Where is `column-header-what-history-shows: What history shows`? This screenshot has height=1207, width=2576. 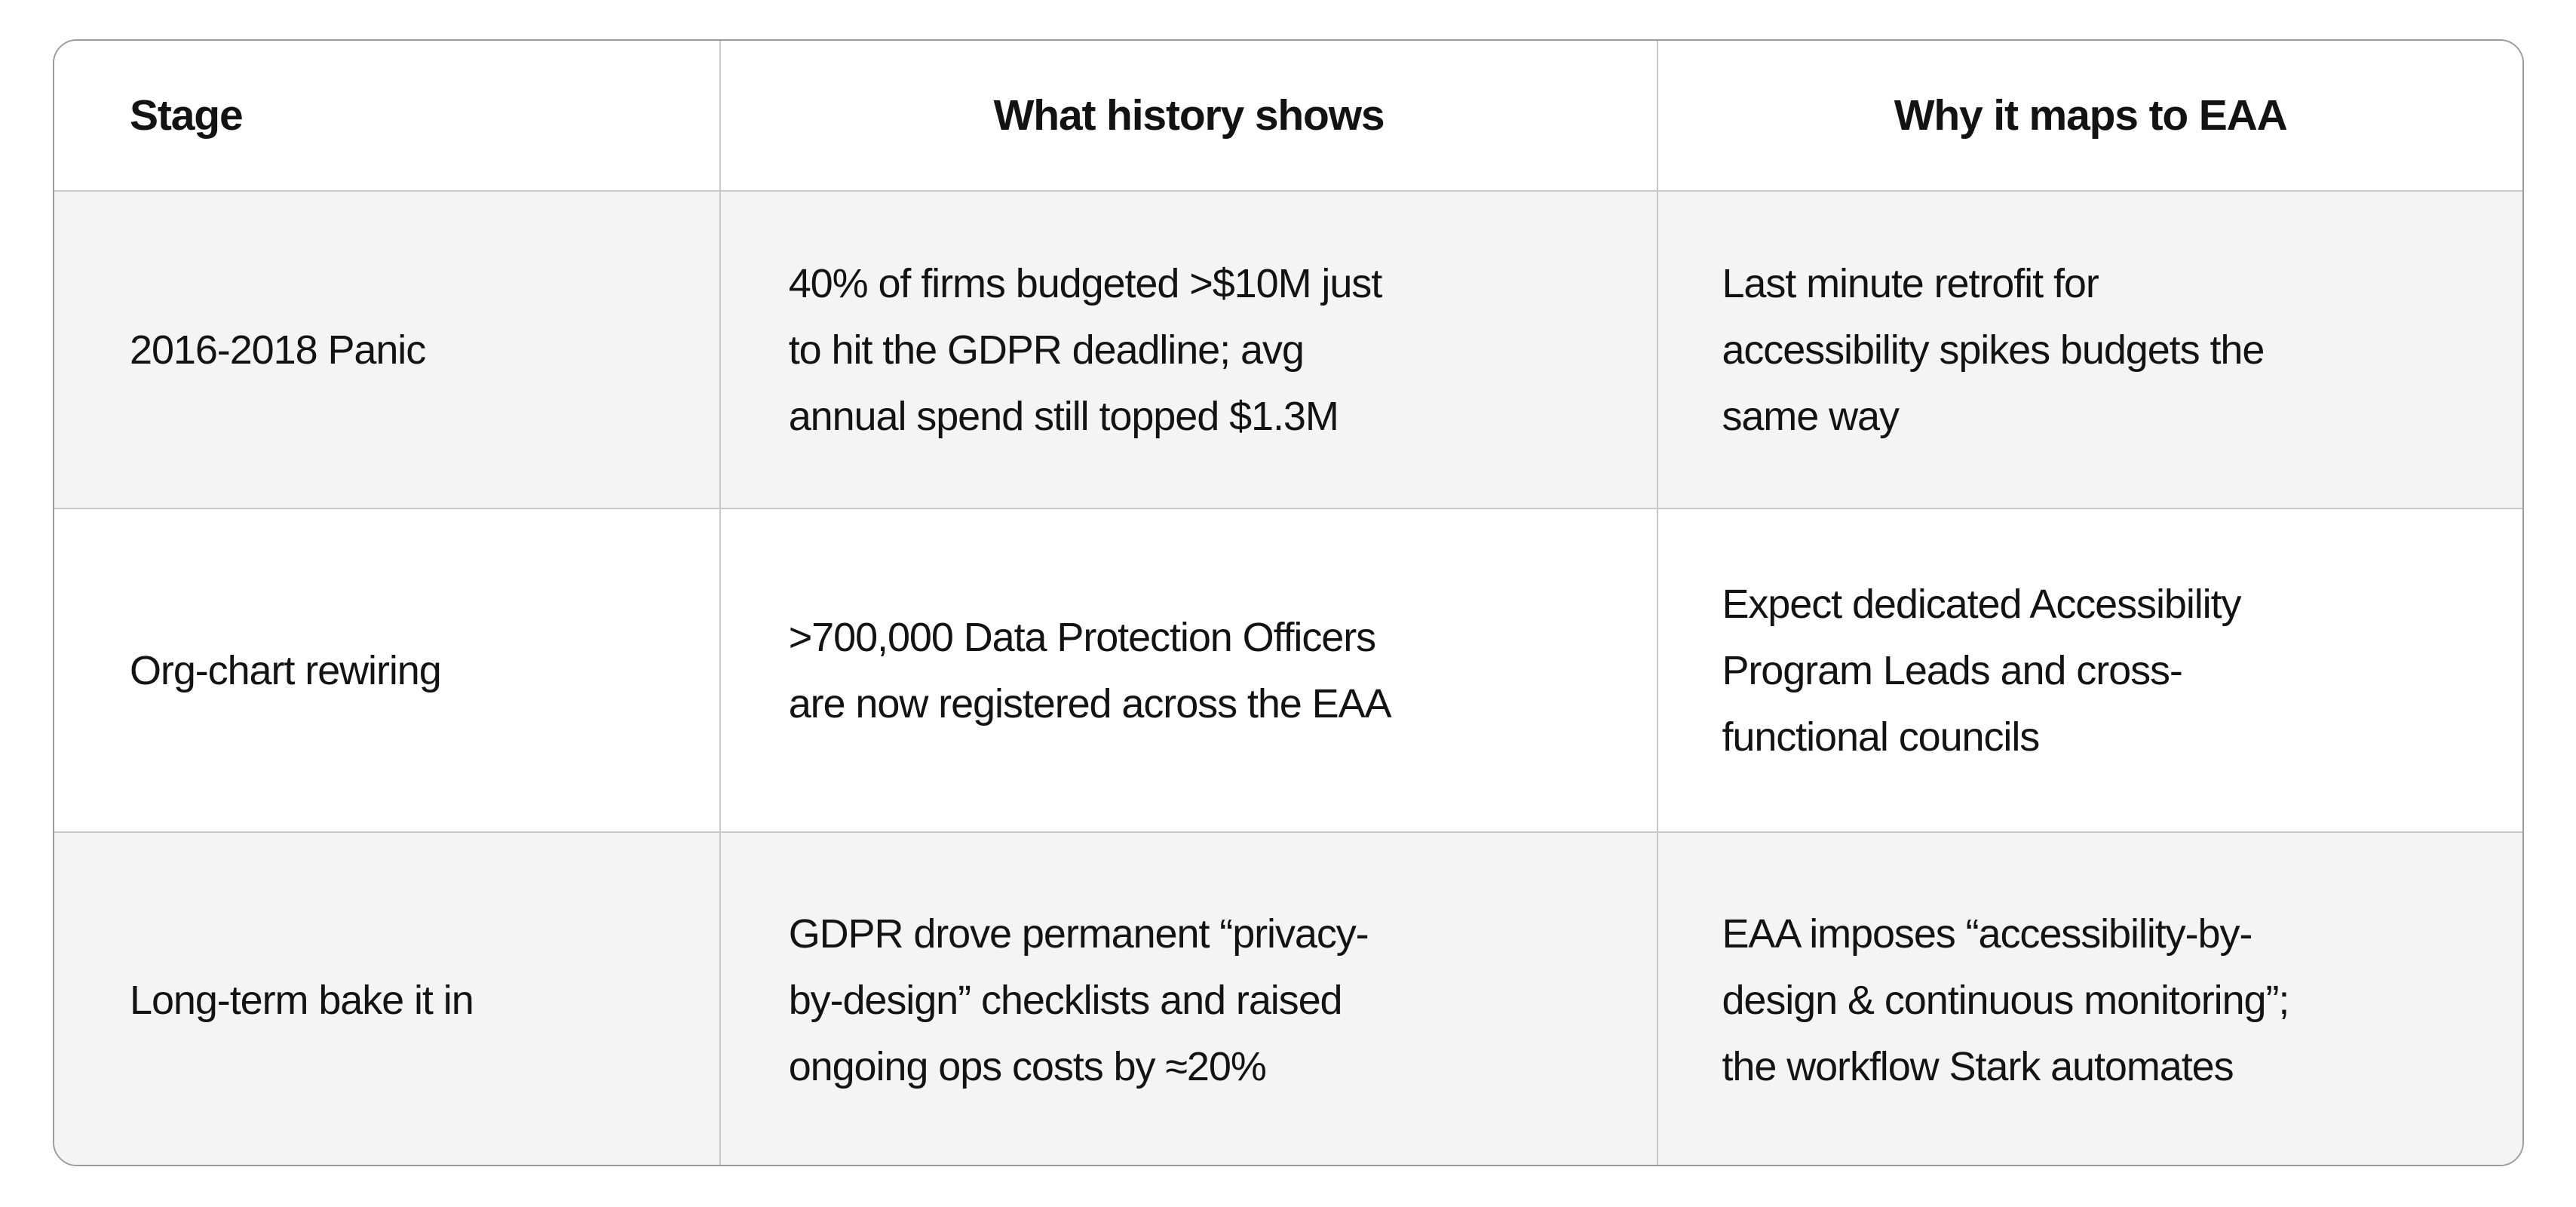 column-header-what-history-shows: What history shows is located at coordinates (1189, 116).